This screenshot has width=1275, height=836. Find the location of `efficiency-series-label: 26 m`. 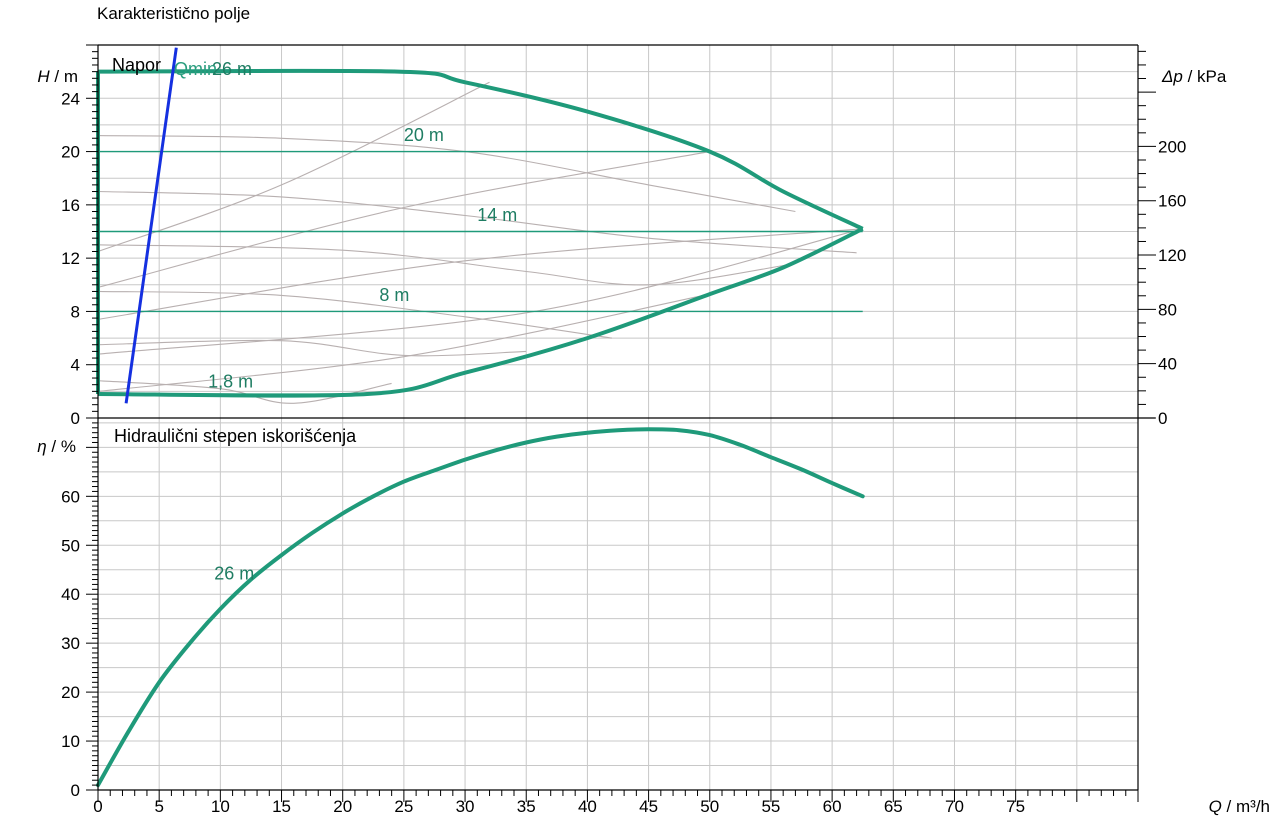

efficiency-series-label: 26 m is located at coordinates (234, 574).